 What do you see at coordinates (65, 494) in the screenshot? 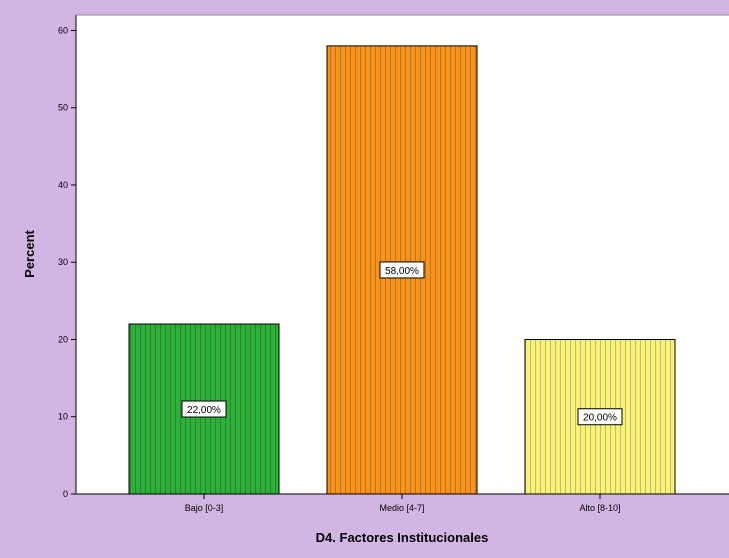
I see `y-tick-label: 0` at bounding box center [65, 494].